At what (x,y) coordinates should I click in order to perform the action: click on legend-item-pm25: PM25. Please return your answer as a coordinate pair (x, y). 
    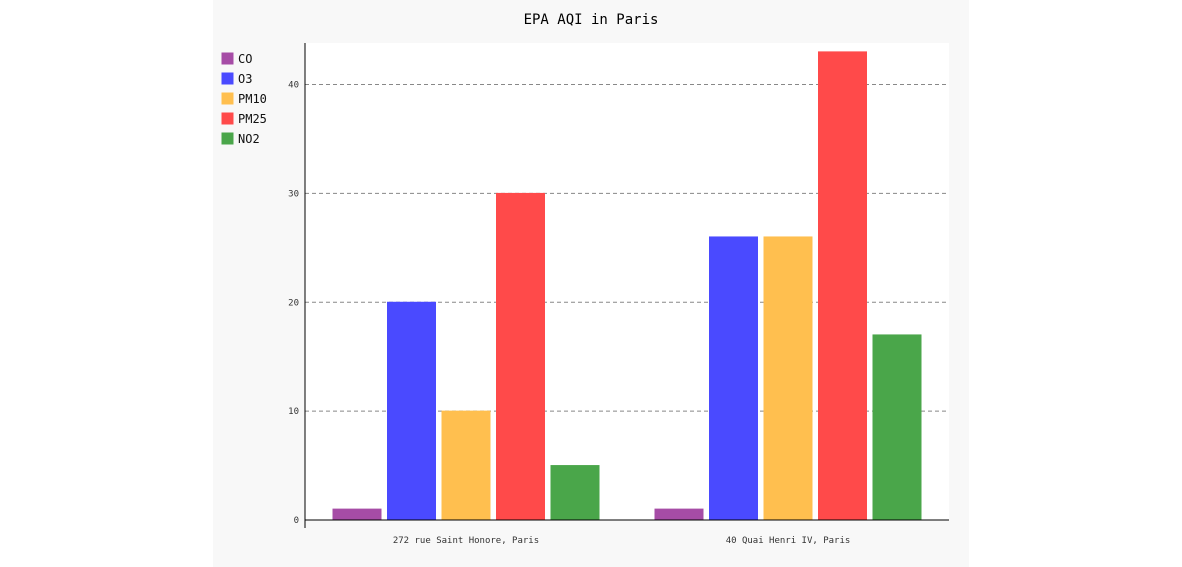
    Looking at the image, I should click on (244, 119).